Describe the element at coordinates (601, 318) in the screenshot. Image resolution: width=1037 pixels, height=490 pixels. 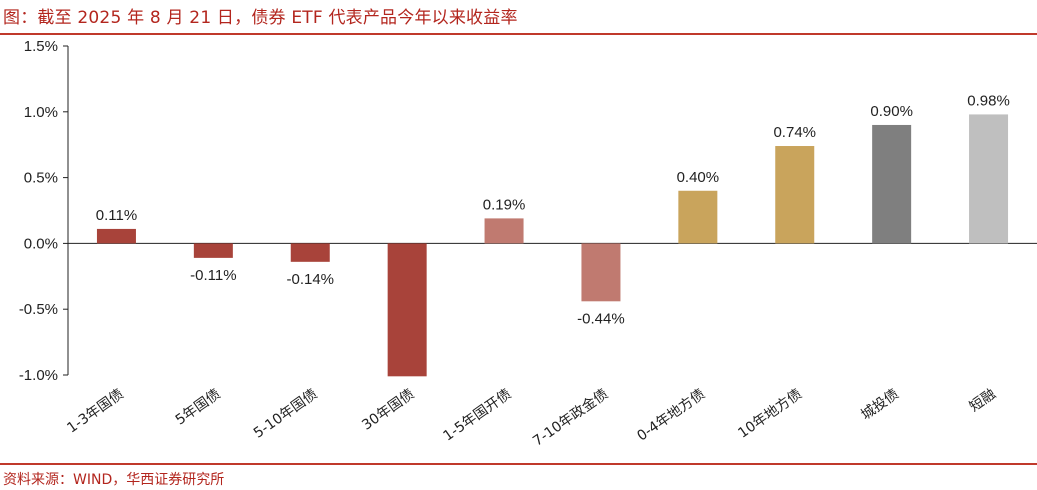
I see `data-label: -0.44%` at that location.